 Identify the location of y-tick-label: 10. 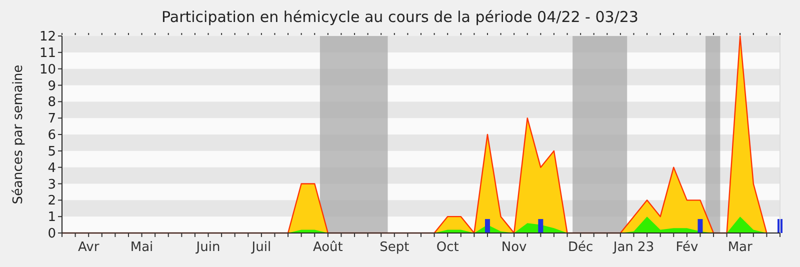
(47, 70).